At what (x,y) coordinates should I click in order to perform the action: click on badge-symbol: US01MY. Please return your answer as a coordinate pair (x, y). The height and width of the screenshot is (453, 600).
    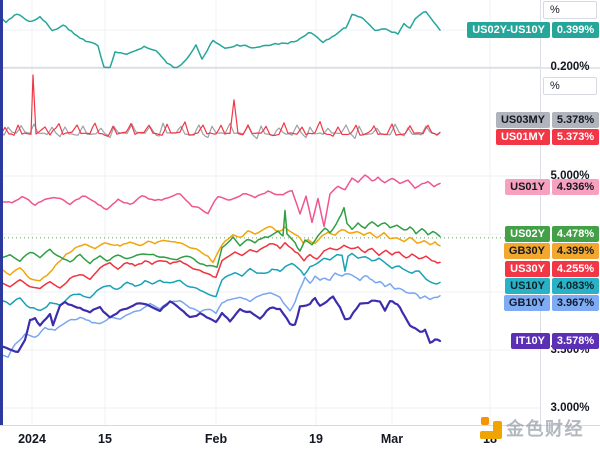
    Looking at the image, I should click on (522, 137).